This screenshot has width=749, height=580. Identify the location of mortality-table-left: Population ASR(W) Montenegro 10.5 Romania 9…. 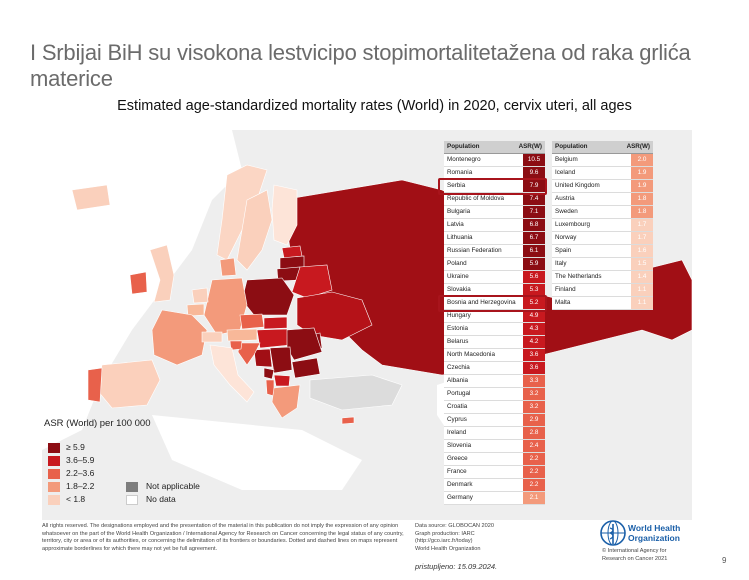
(494, 323).